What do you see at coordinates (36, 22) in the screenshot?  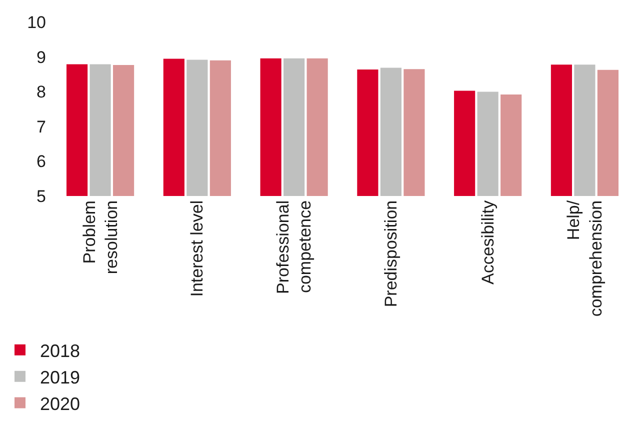 I see `y-tick-label: 10` at bounding box center [36, 22].